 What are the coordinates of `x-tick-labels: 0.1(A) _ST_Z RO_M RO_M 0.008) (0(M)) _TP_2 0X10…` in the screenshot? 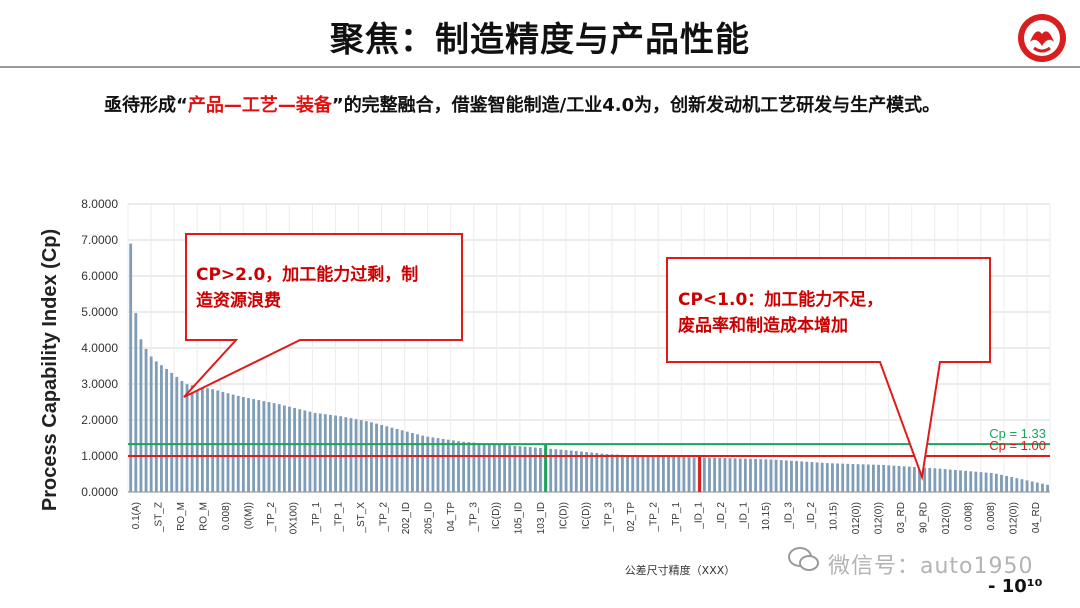 It's located at (586, 518).